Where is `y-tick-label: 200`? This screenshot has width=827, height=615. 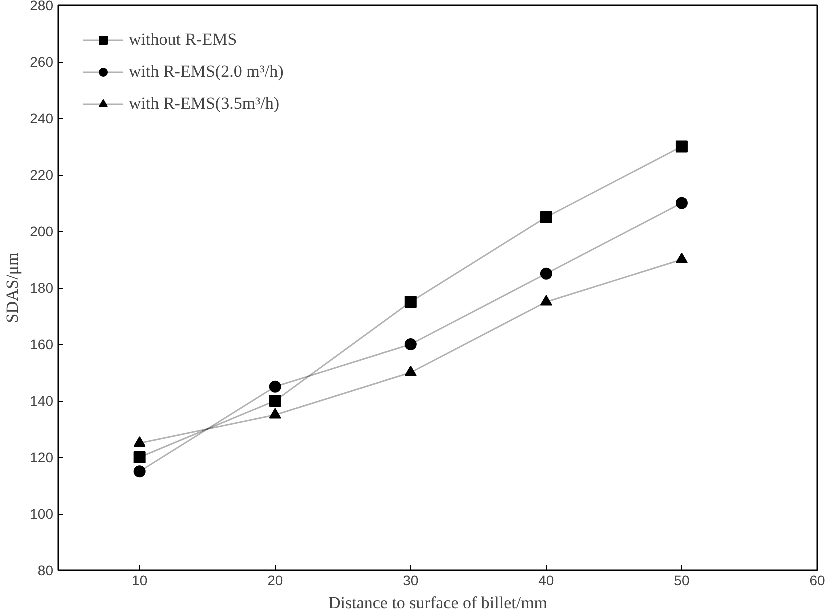 y-tick-label: 200 is located at coordinates (42, 232).